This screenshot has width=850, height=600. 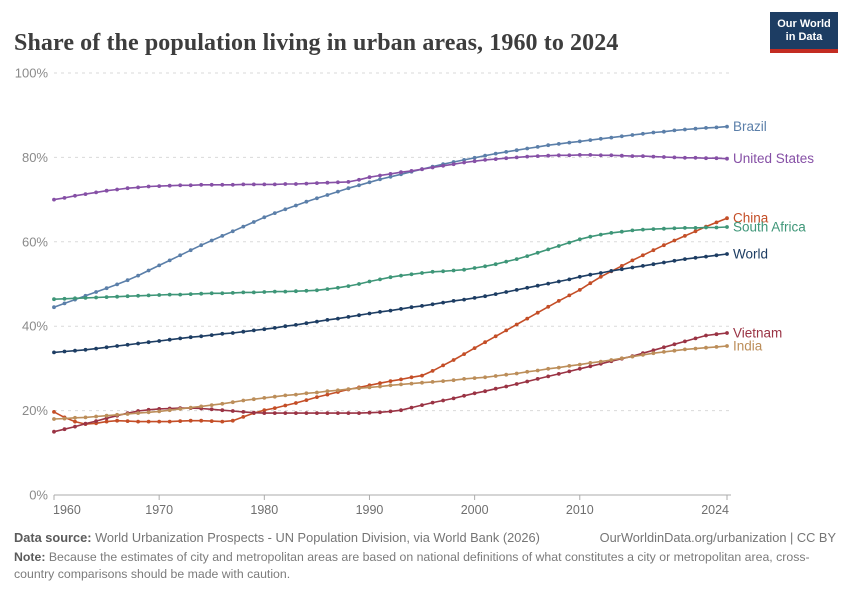 What do you see at coordinates (253, 292) in the screenshot?
I see `point-south-africa-1979` at bounding box center [253, 292].